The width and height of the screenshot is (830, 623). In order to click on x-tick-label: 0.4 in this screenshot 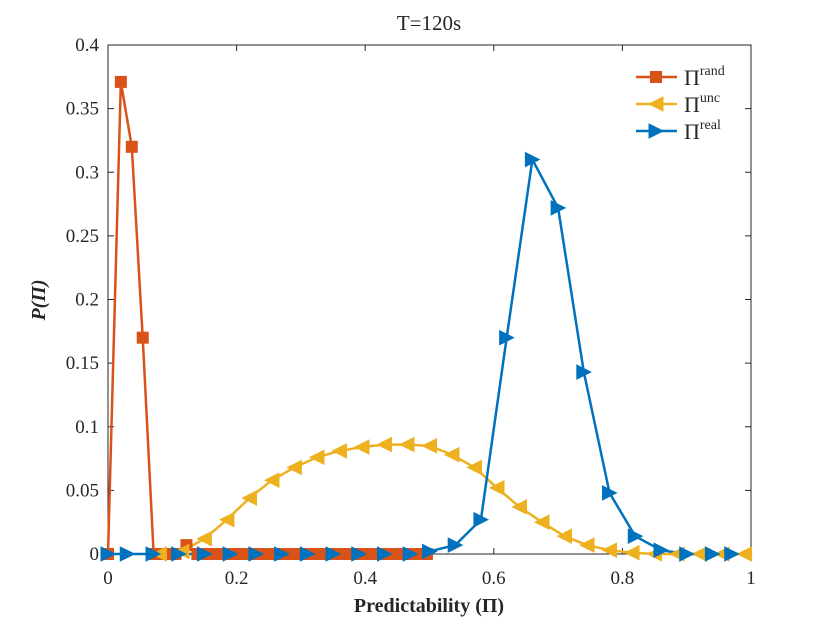, I will do `click(365, 578)`.